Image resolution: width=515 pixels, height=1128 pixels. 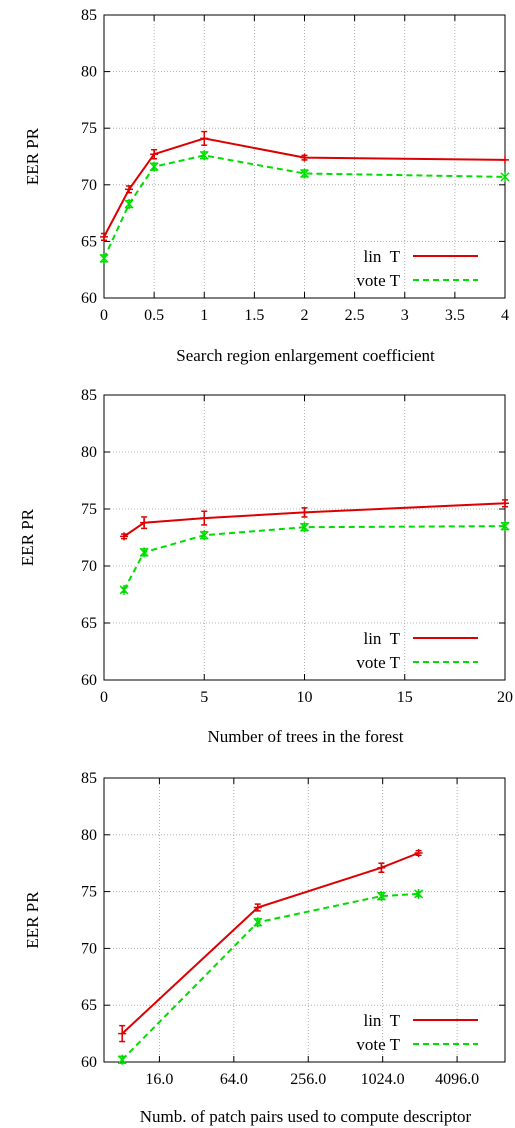 I want to click on x-tick-label: 10, so click(x=305, y=697).